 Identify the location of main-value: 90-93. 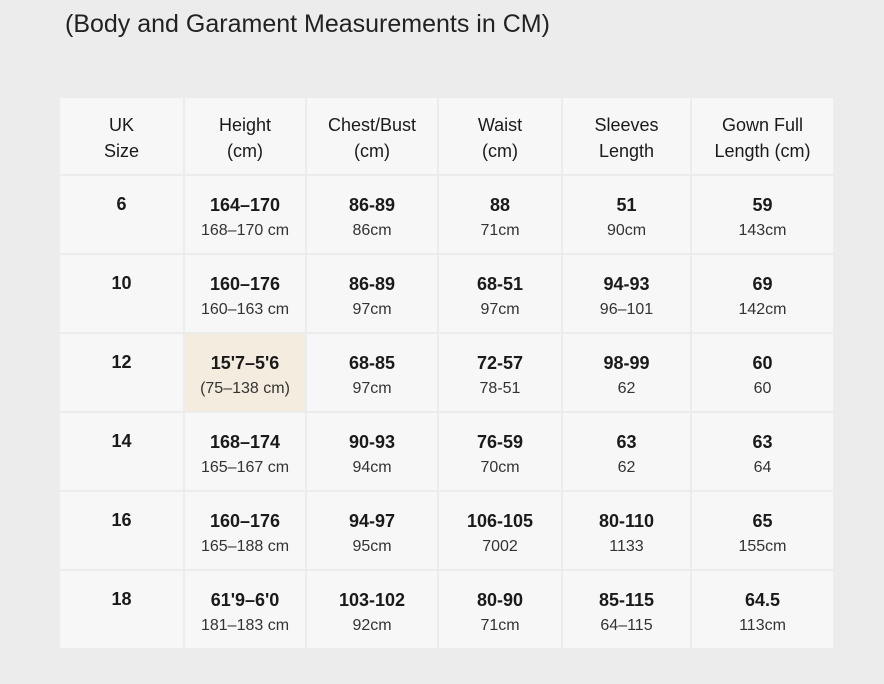
(372, 442).